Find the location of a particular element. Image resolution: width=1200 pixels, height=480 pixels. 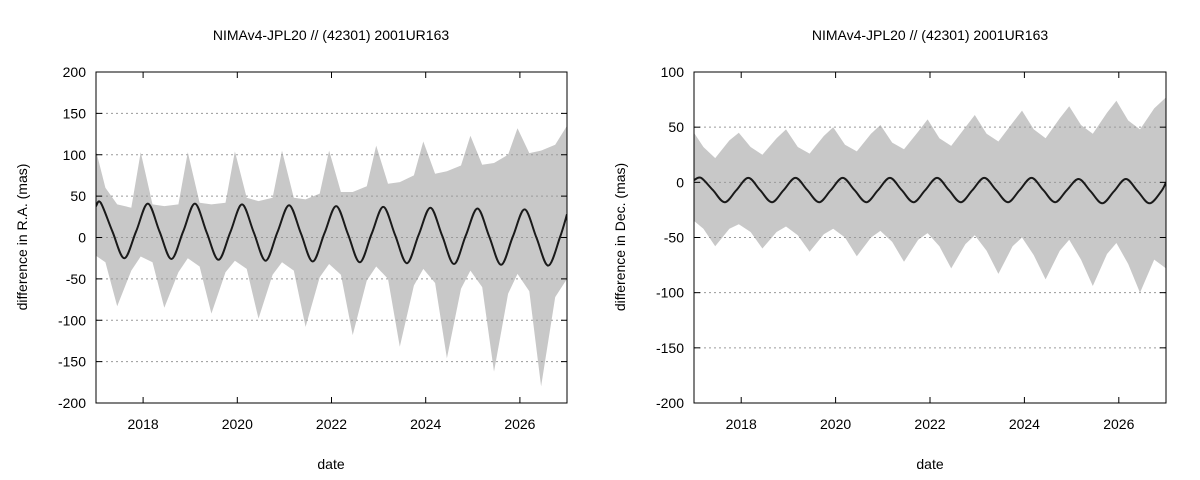

chart-ra-ytick-label: -50 is located at coordinates (76, 279).